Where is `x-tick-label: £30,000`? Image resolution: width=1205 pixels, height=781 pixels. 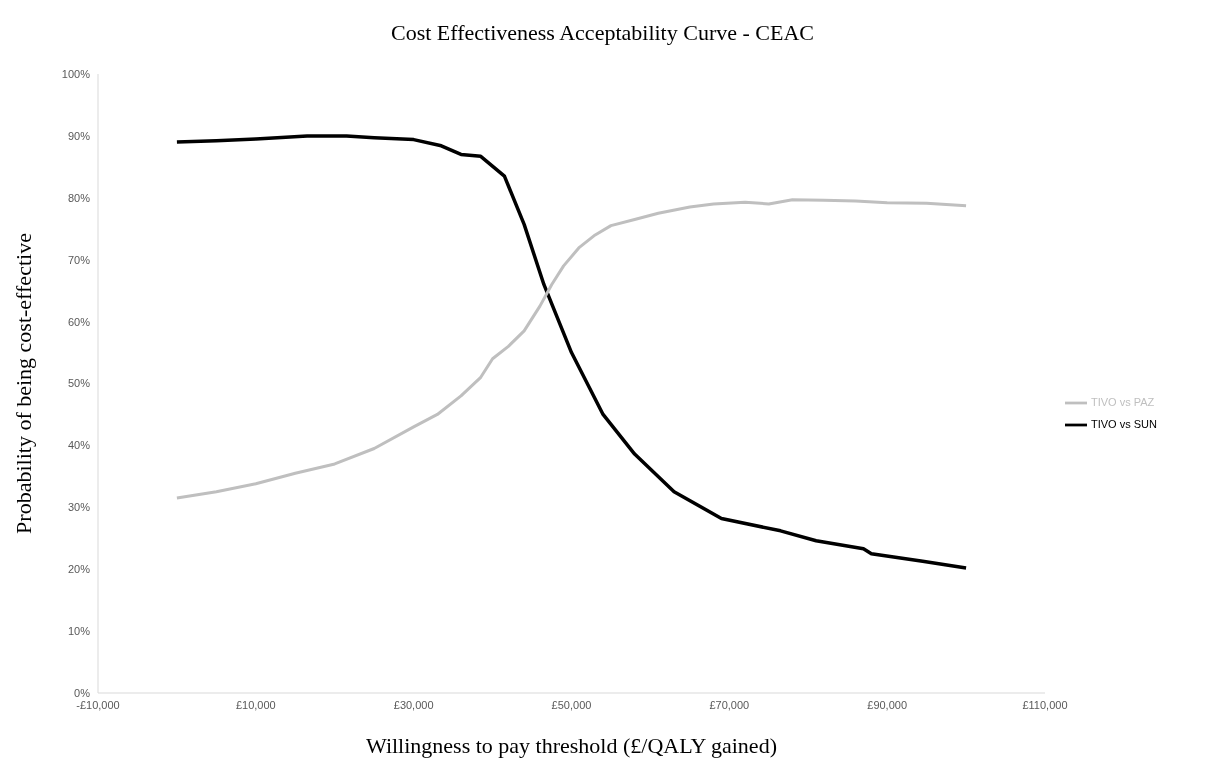 x-tick-label: £30,000 is located at coordinates (413, 704).